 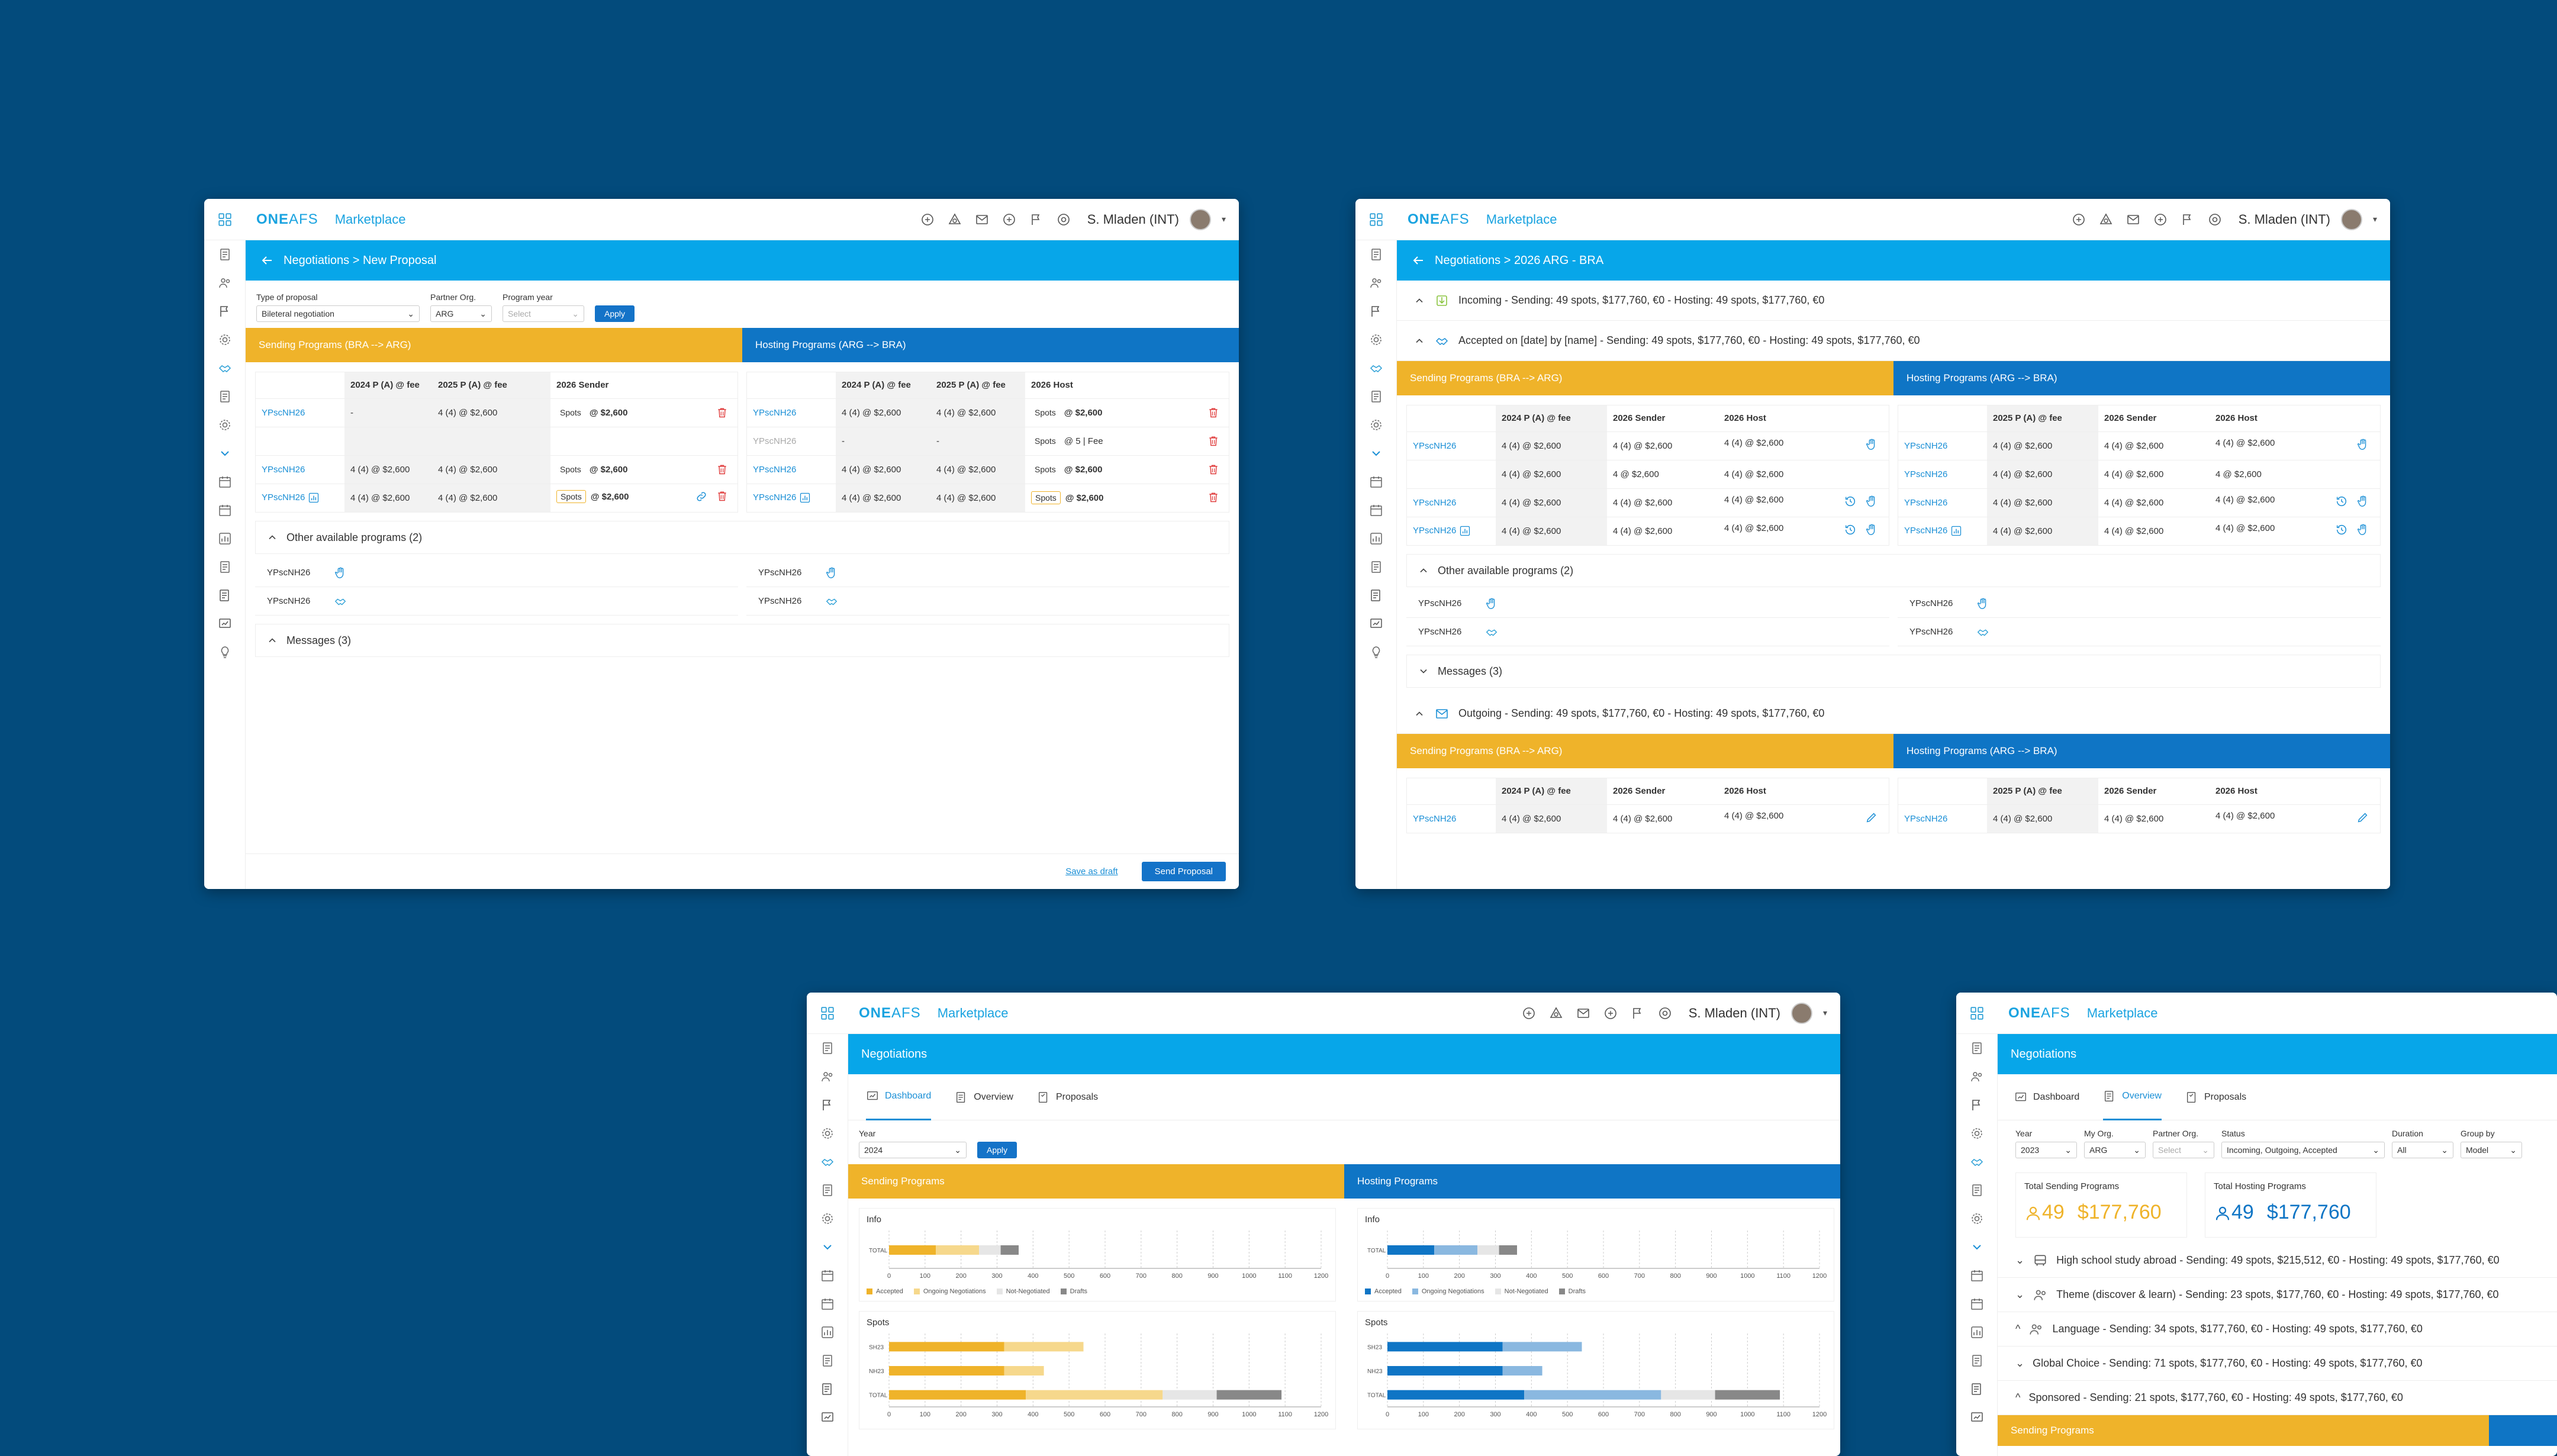 What do you see at coordinates (984, 1097) in the screenshot?
I see `tab-overview: Overview` at bounding box center [984, 1097].